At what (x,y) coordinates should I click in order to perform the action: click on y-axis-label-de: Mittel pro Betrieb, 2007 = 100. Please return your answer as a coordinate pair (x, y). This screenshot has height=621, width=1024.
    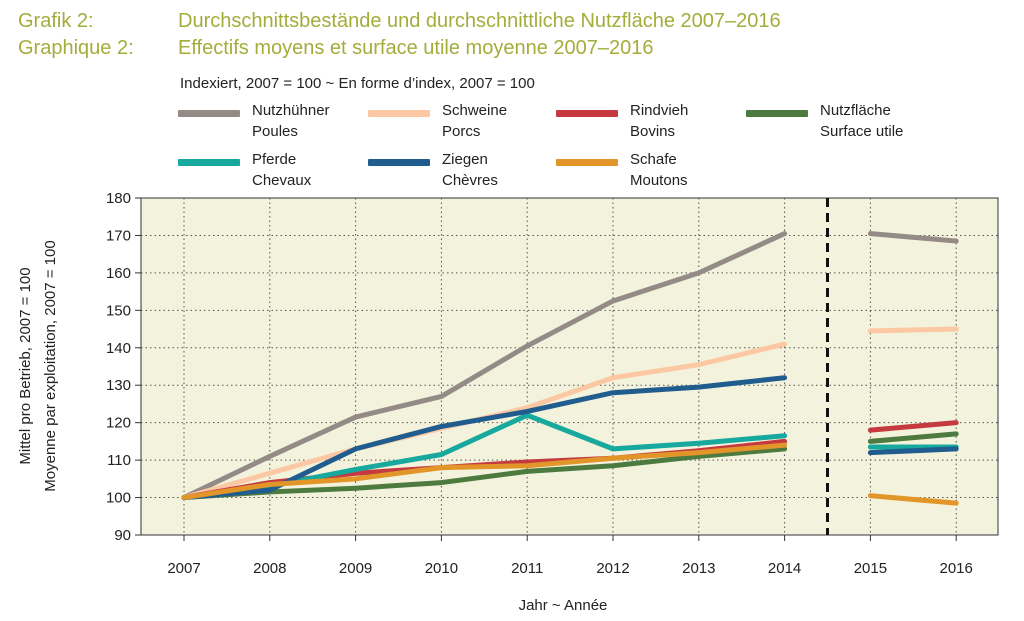
    Looking at the image, I should click on (25, 365).